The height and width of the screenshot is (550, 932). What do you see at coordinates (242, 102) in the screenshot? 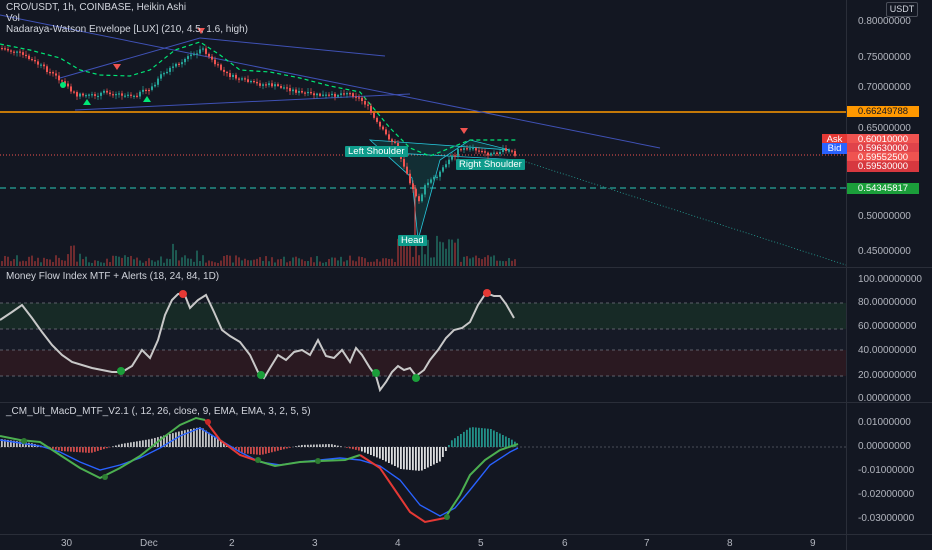
I see `trendline-lower` at bounding box center [242, 102].